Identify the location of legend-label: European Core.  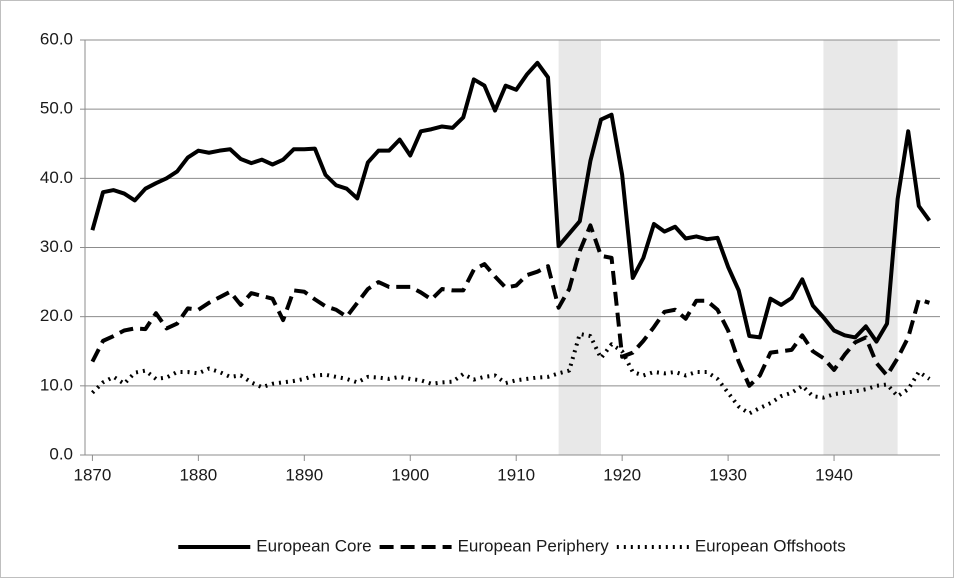
(313, 545).